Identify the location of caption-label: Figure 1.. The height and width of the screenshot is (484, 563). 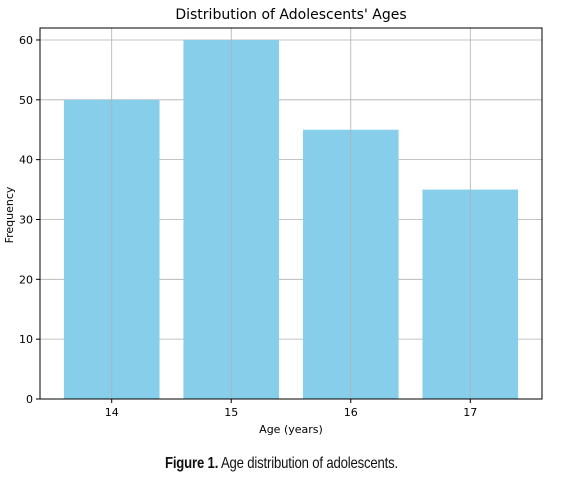
(191, 463).